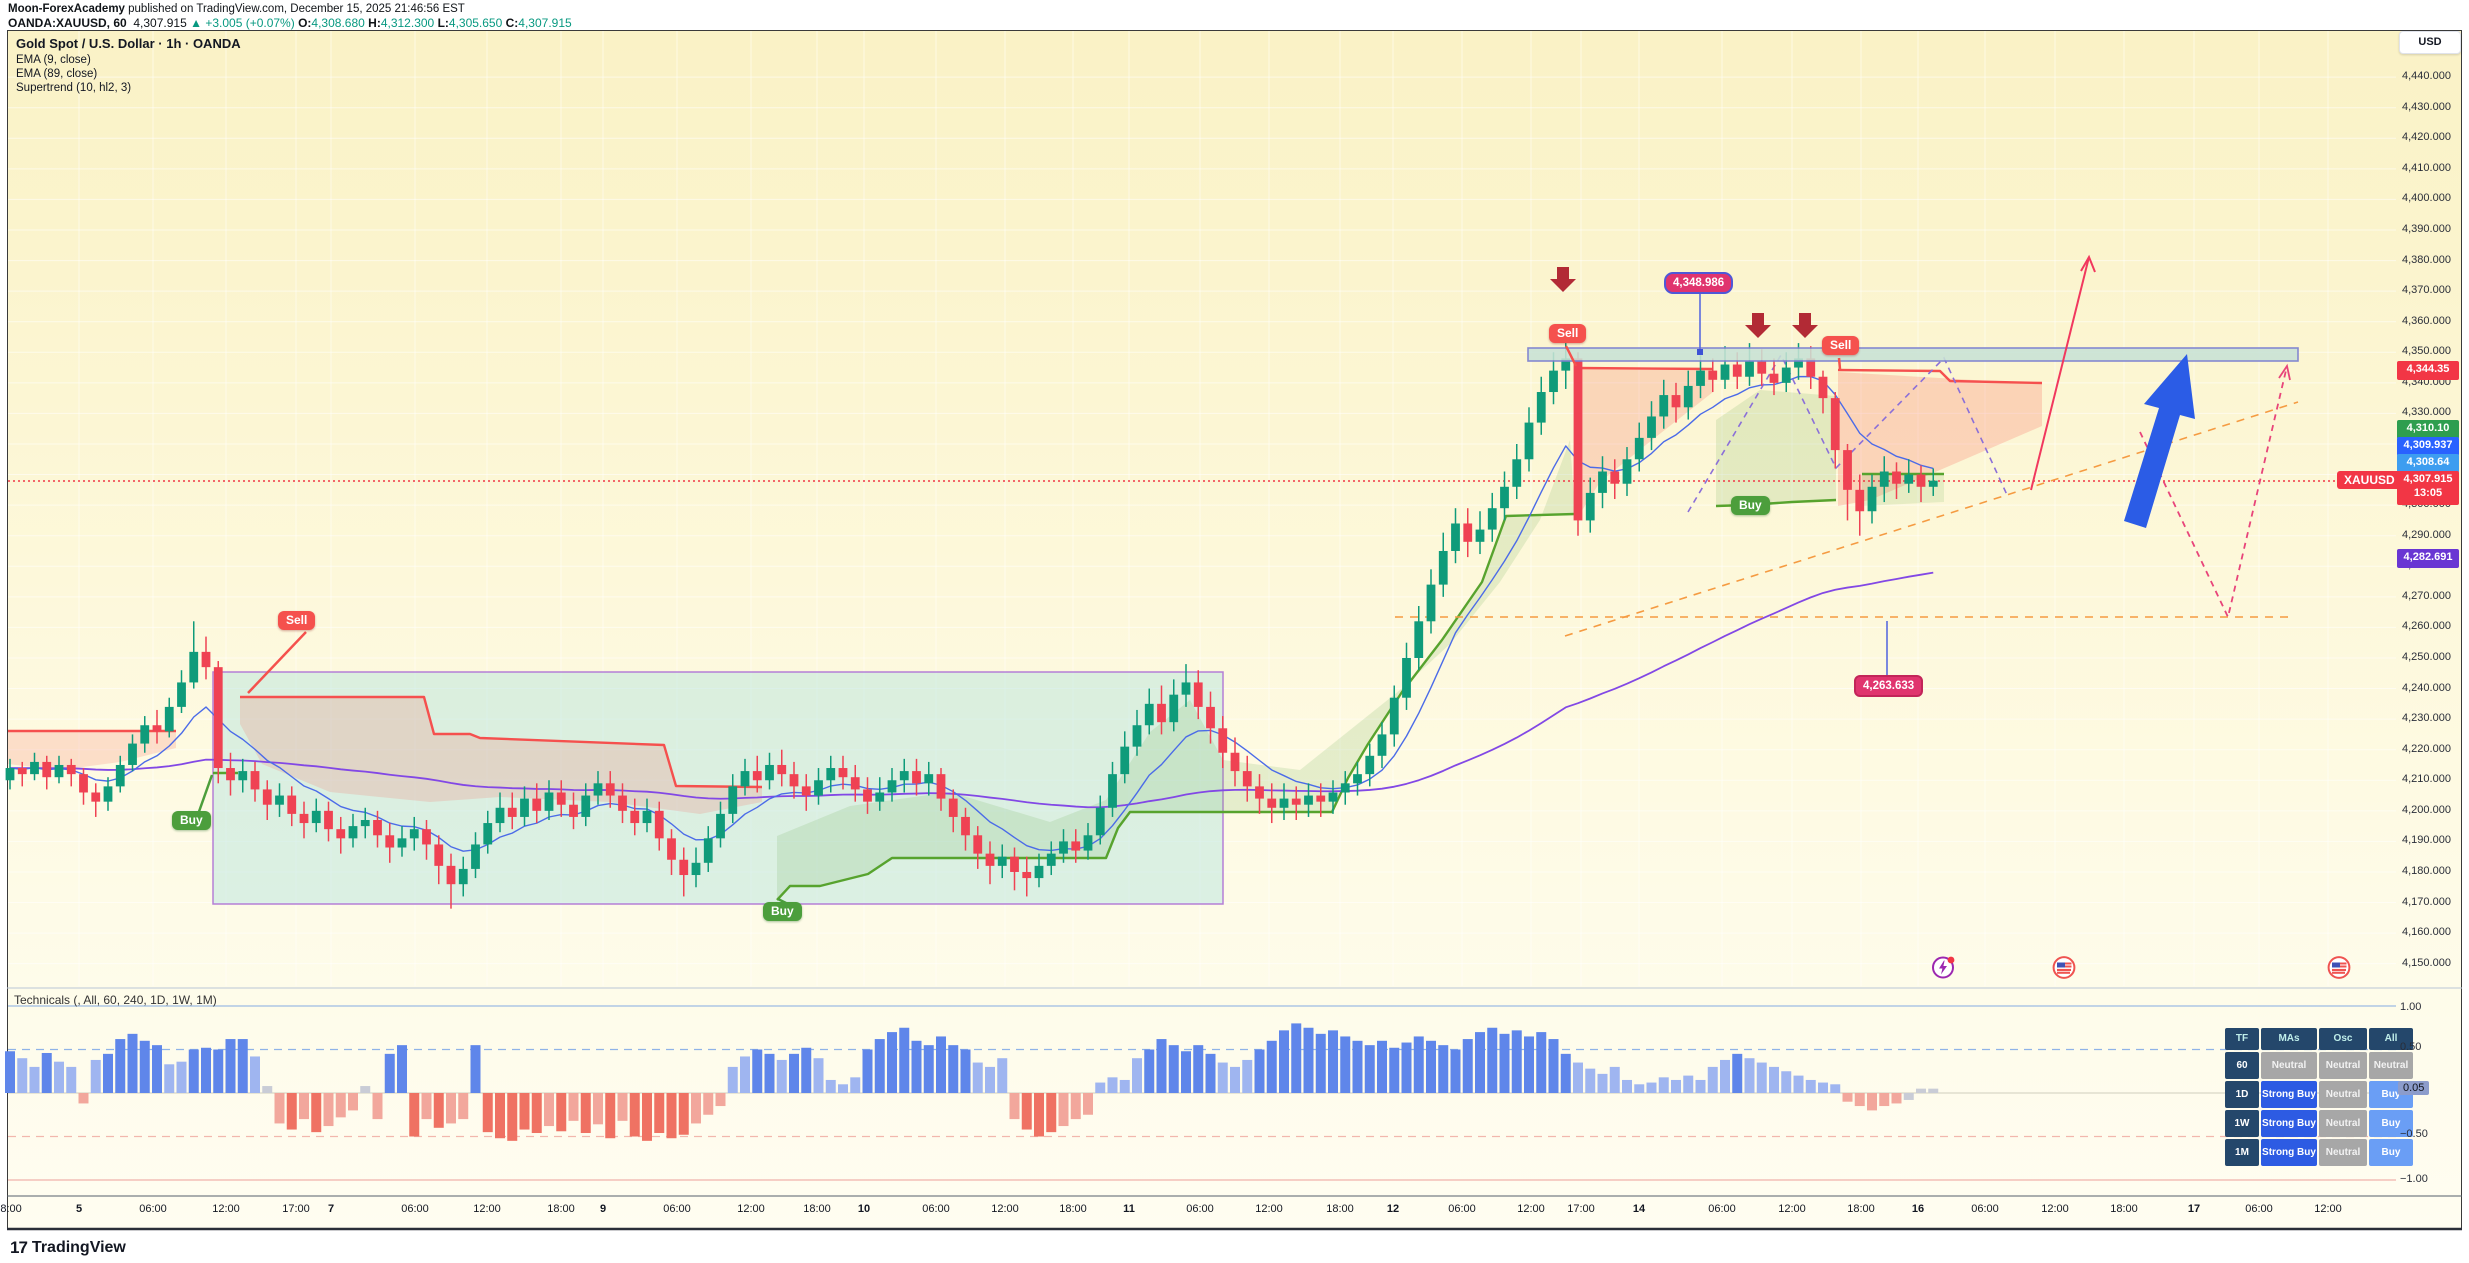 This screenshot has width=2469, height=1263. Describe the element at coordinates (2426, 412) in the screenshot. I see `price-axis-tick: 4,330.000` at that location.